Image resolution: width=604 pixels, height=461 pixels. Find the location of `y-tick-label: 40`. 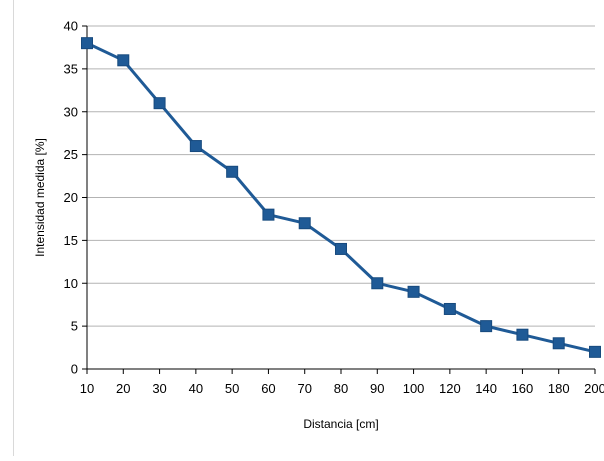

y-tick-label: 40 is located at coordinates (71, 26).